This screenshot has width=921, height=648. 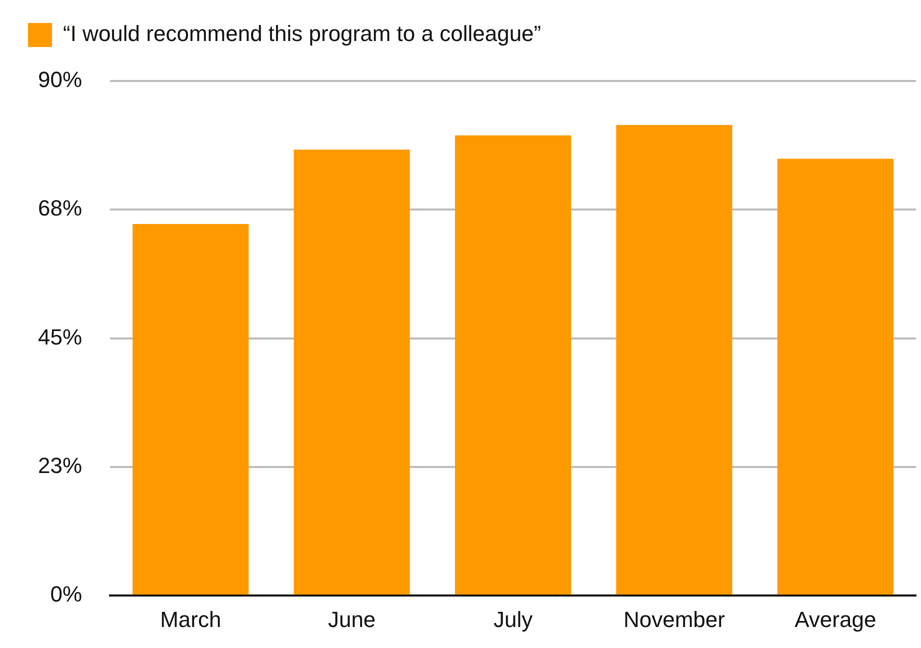 I want to click on x-tick-label: July, so click(x=513, y=619).